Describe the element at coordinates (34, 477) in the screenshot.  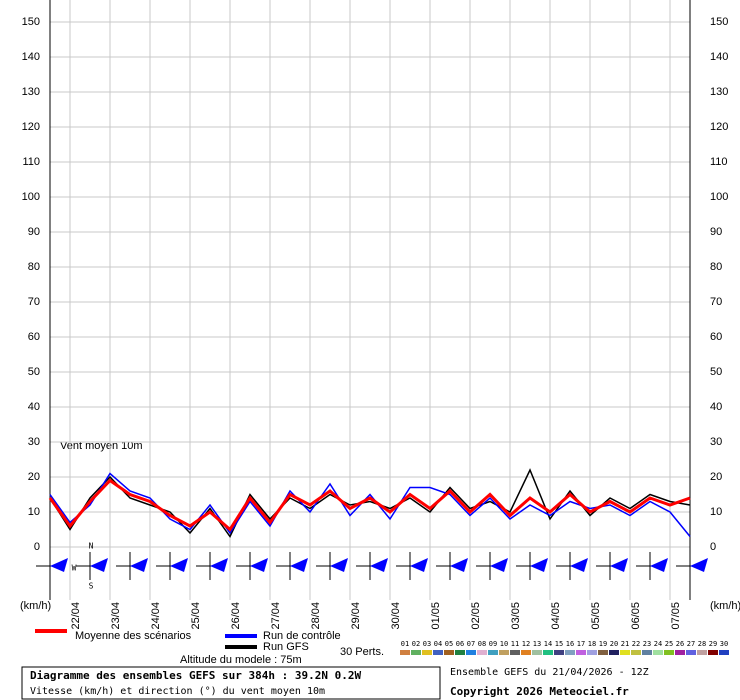
I see `y-tick-label: 20` at that location.